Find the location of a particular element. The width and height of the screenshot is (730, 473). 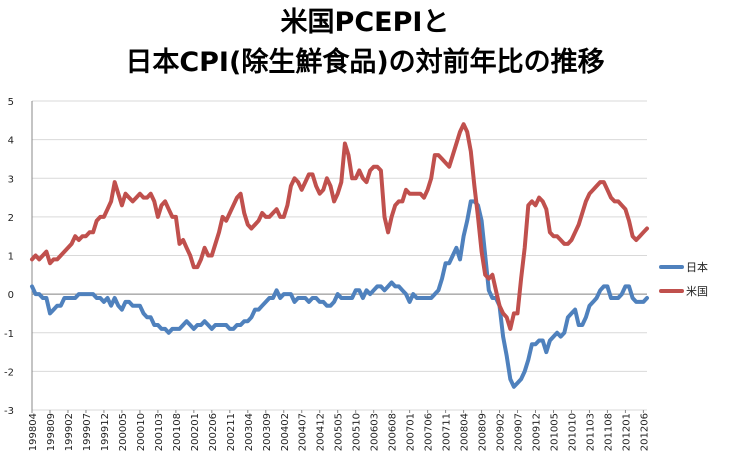

x-tick-label: 201108 is located at coordinates (608, 432).